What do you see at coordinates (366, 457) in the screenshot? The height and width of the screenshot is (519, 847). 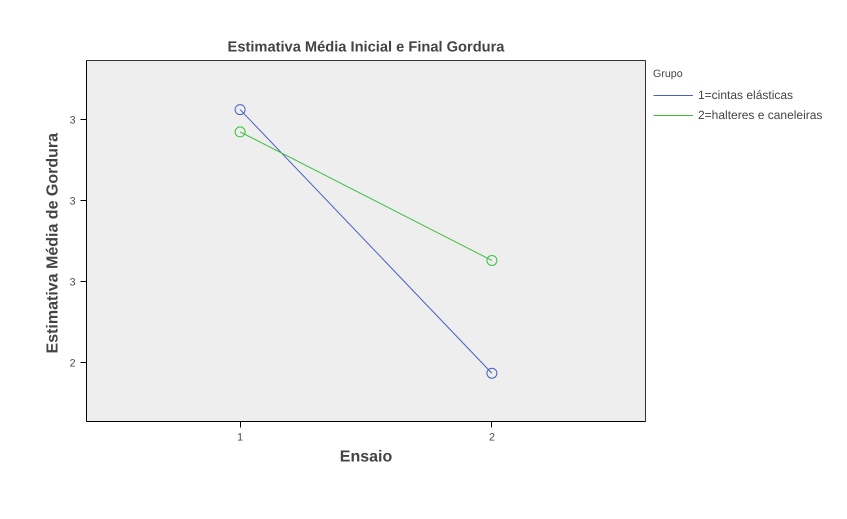 I see `x-axis-title: Ensaio` at bounding box center [366, 457].